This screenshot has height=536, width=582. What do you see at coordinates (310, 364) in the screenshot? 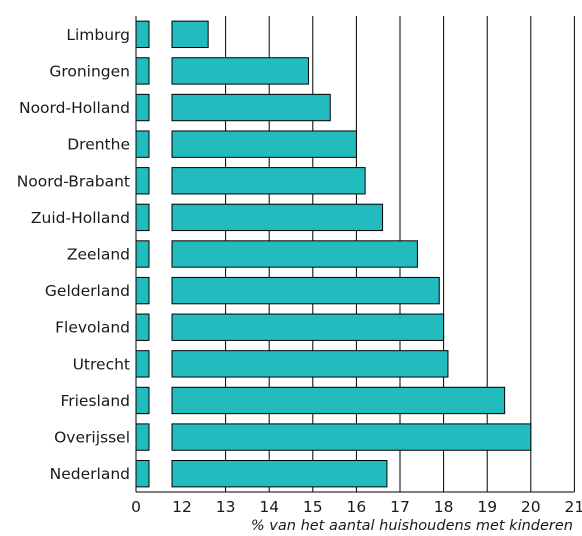
I see `bar-utrecht` at bounding box center [310, 364].